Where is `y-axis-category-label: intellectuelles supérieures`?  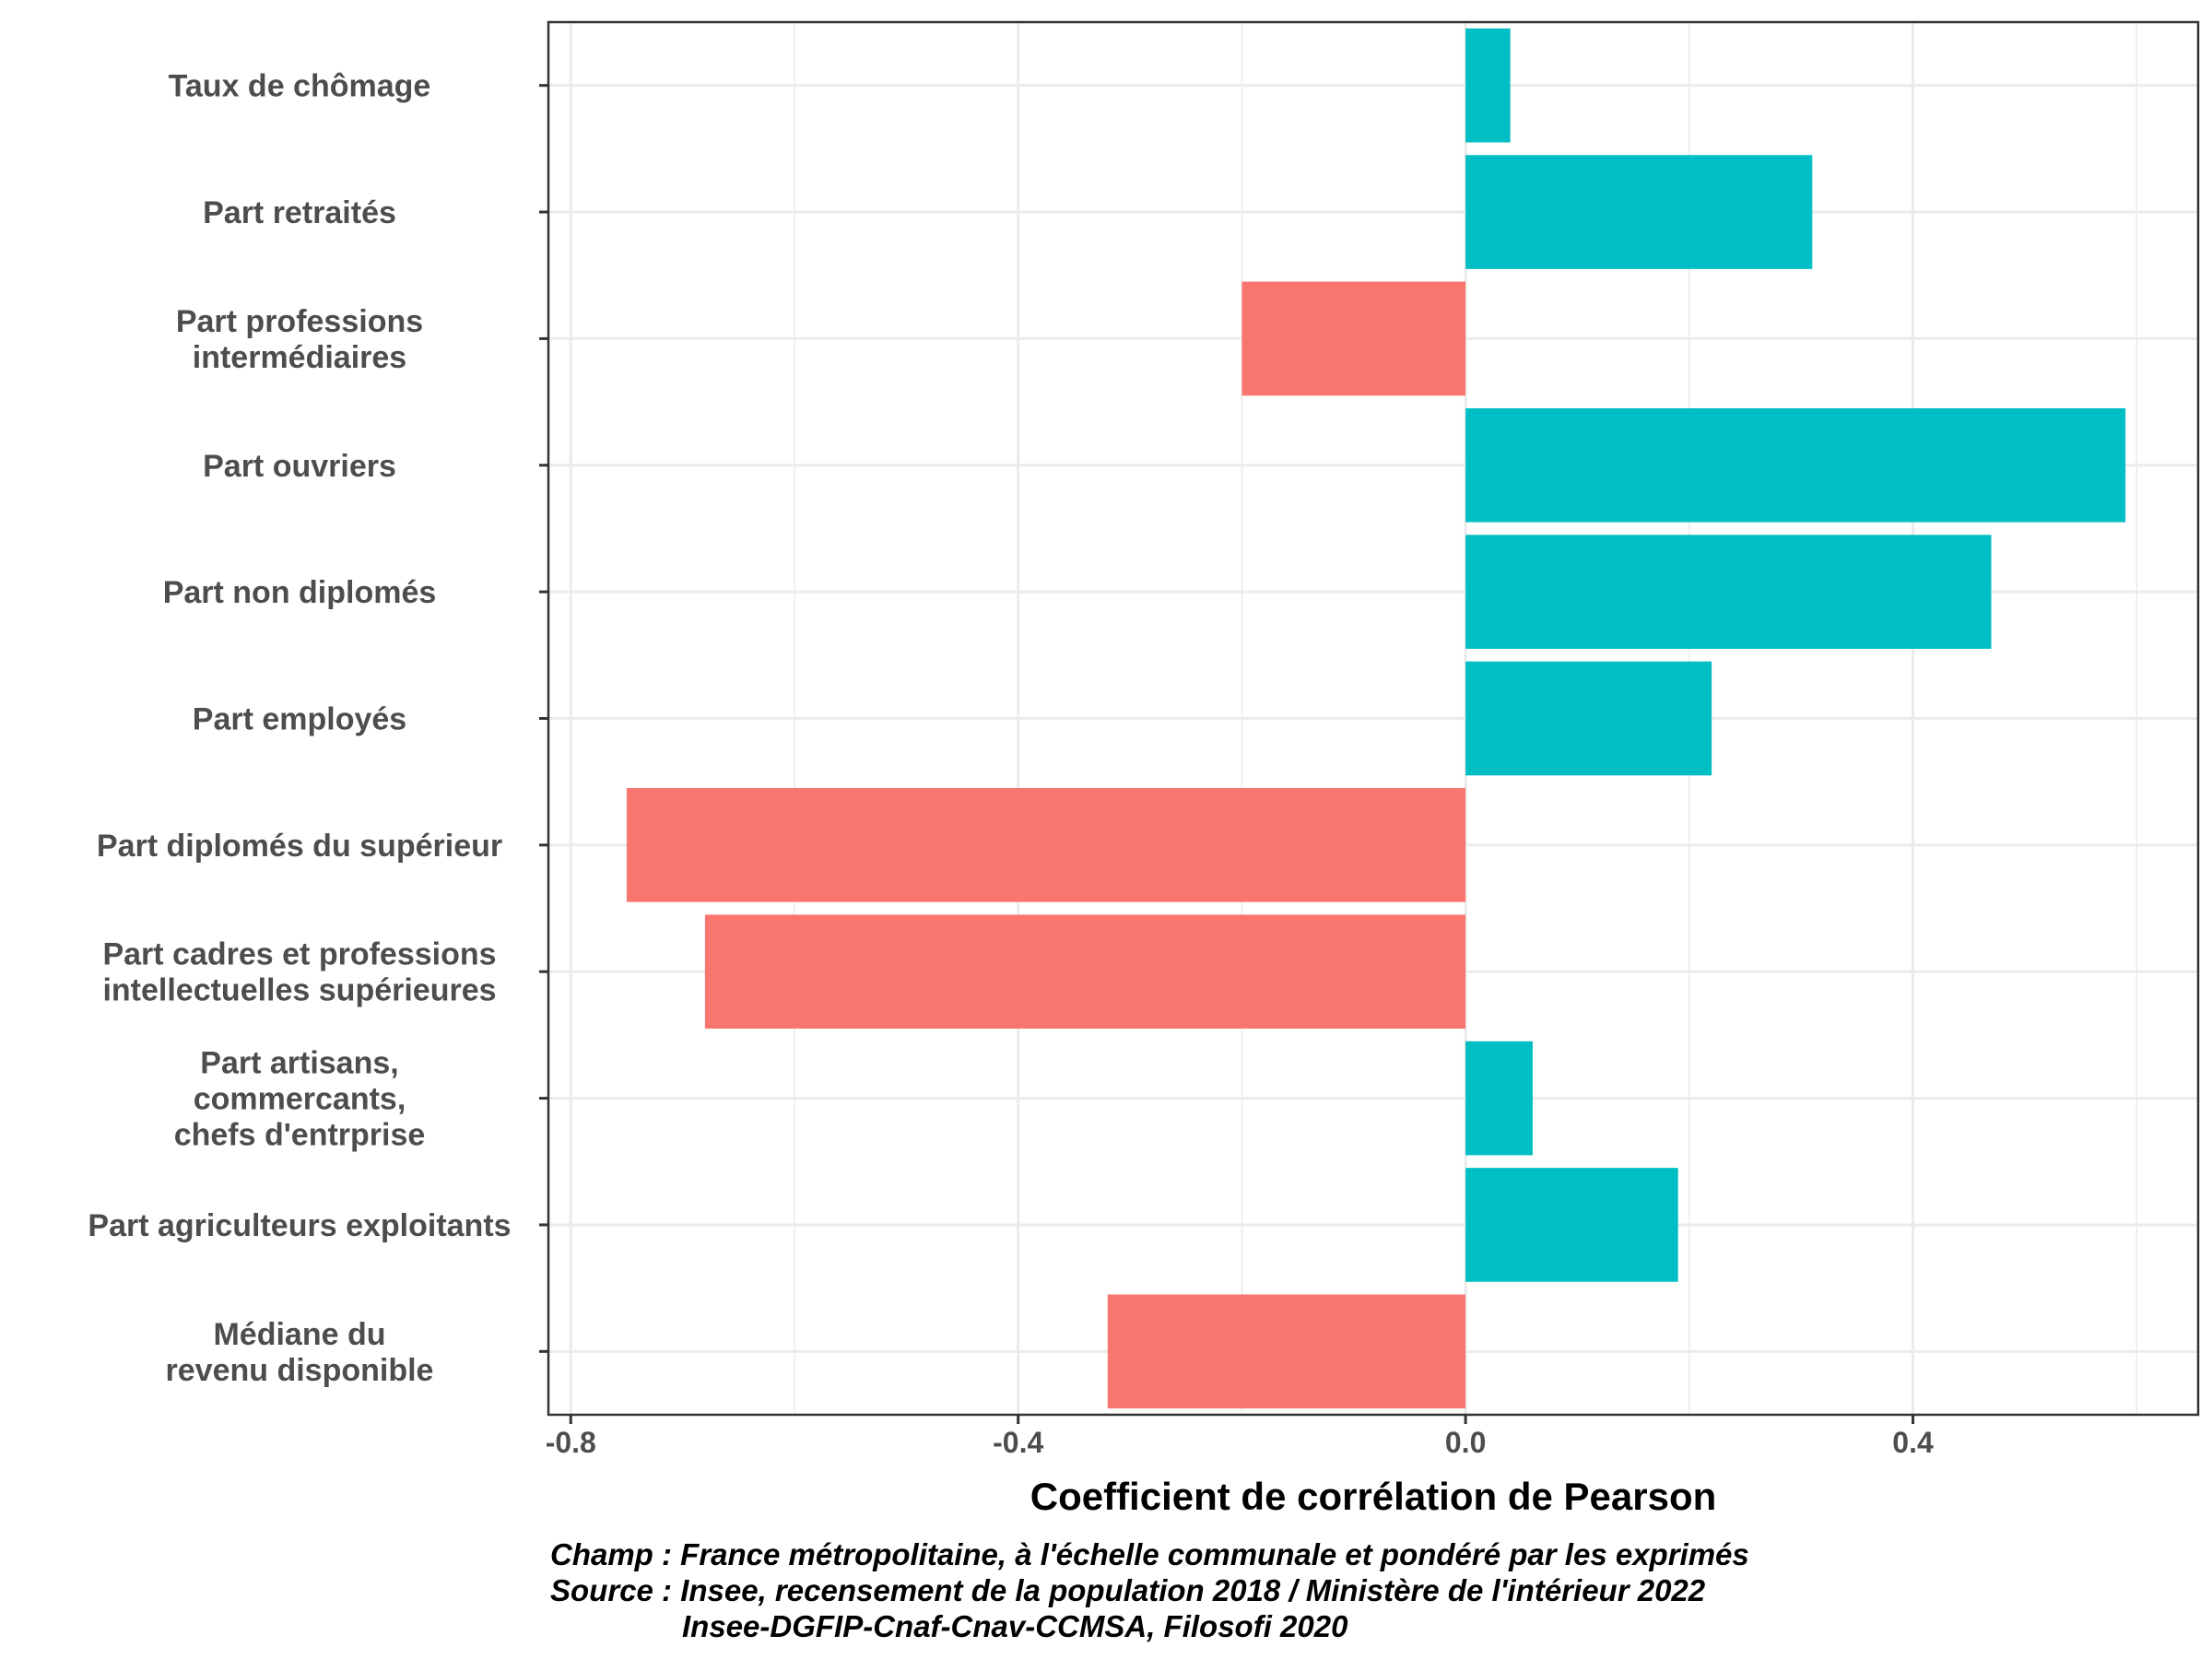 y-axis-category-label: intellectuelles supérieures is located at coordinates (299, 990).